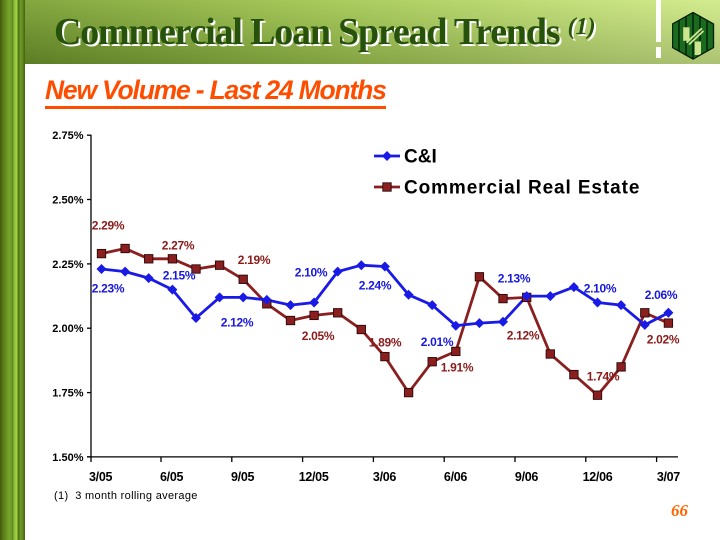  Describe the element at coordinates (67, 265) in the screenshot. I see `svg-text: 2.25%` at that location.